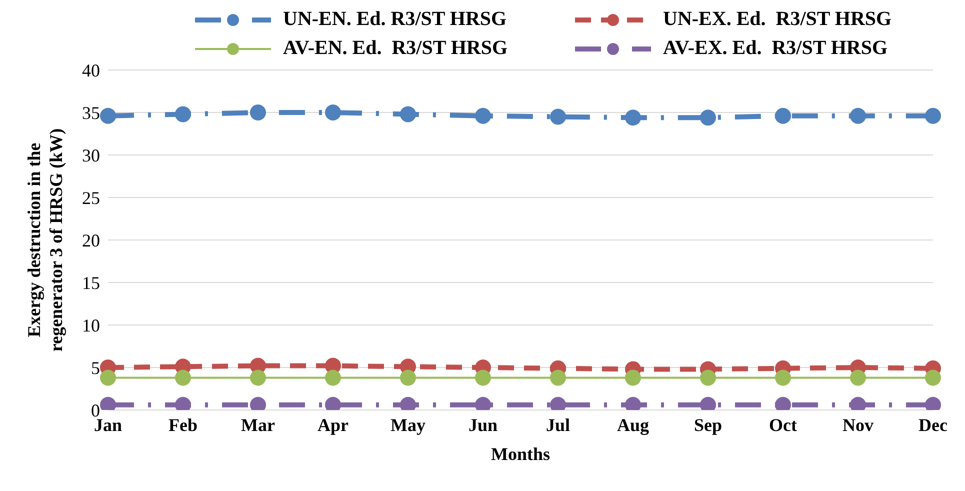 This screenshot has width=965, height=491. Describe the element at coordinates (91, 112) in the screenshot. I see `y-tick-label: 35` at that location.